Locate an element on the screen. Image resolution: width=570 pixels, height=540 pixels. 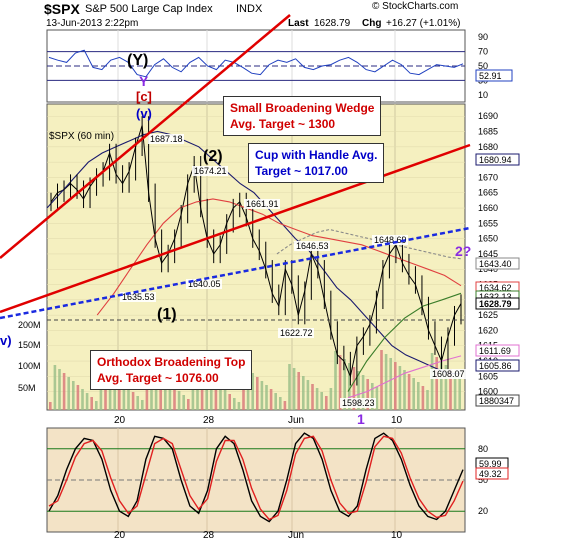
price-xtick-label: 28 is located at coordinates (209, 420).